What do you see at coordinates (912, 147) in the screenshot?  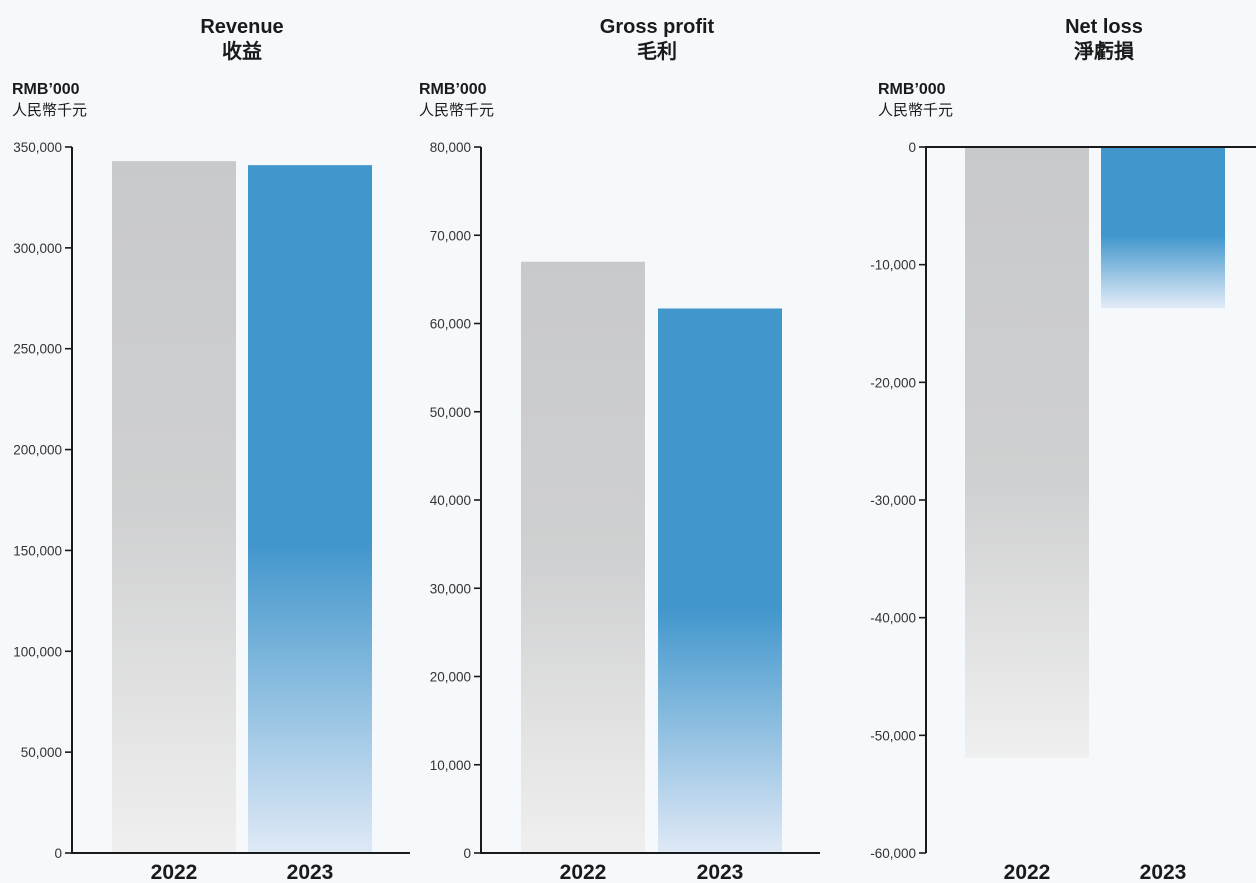 I see `net-loss-tick-label: 0` at bounding box center [912, 147].